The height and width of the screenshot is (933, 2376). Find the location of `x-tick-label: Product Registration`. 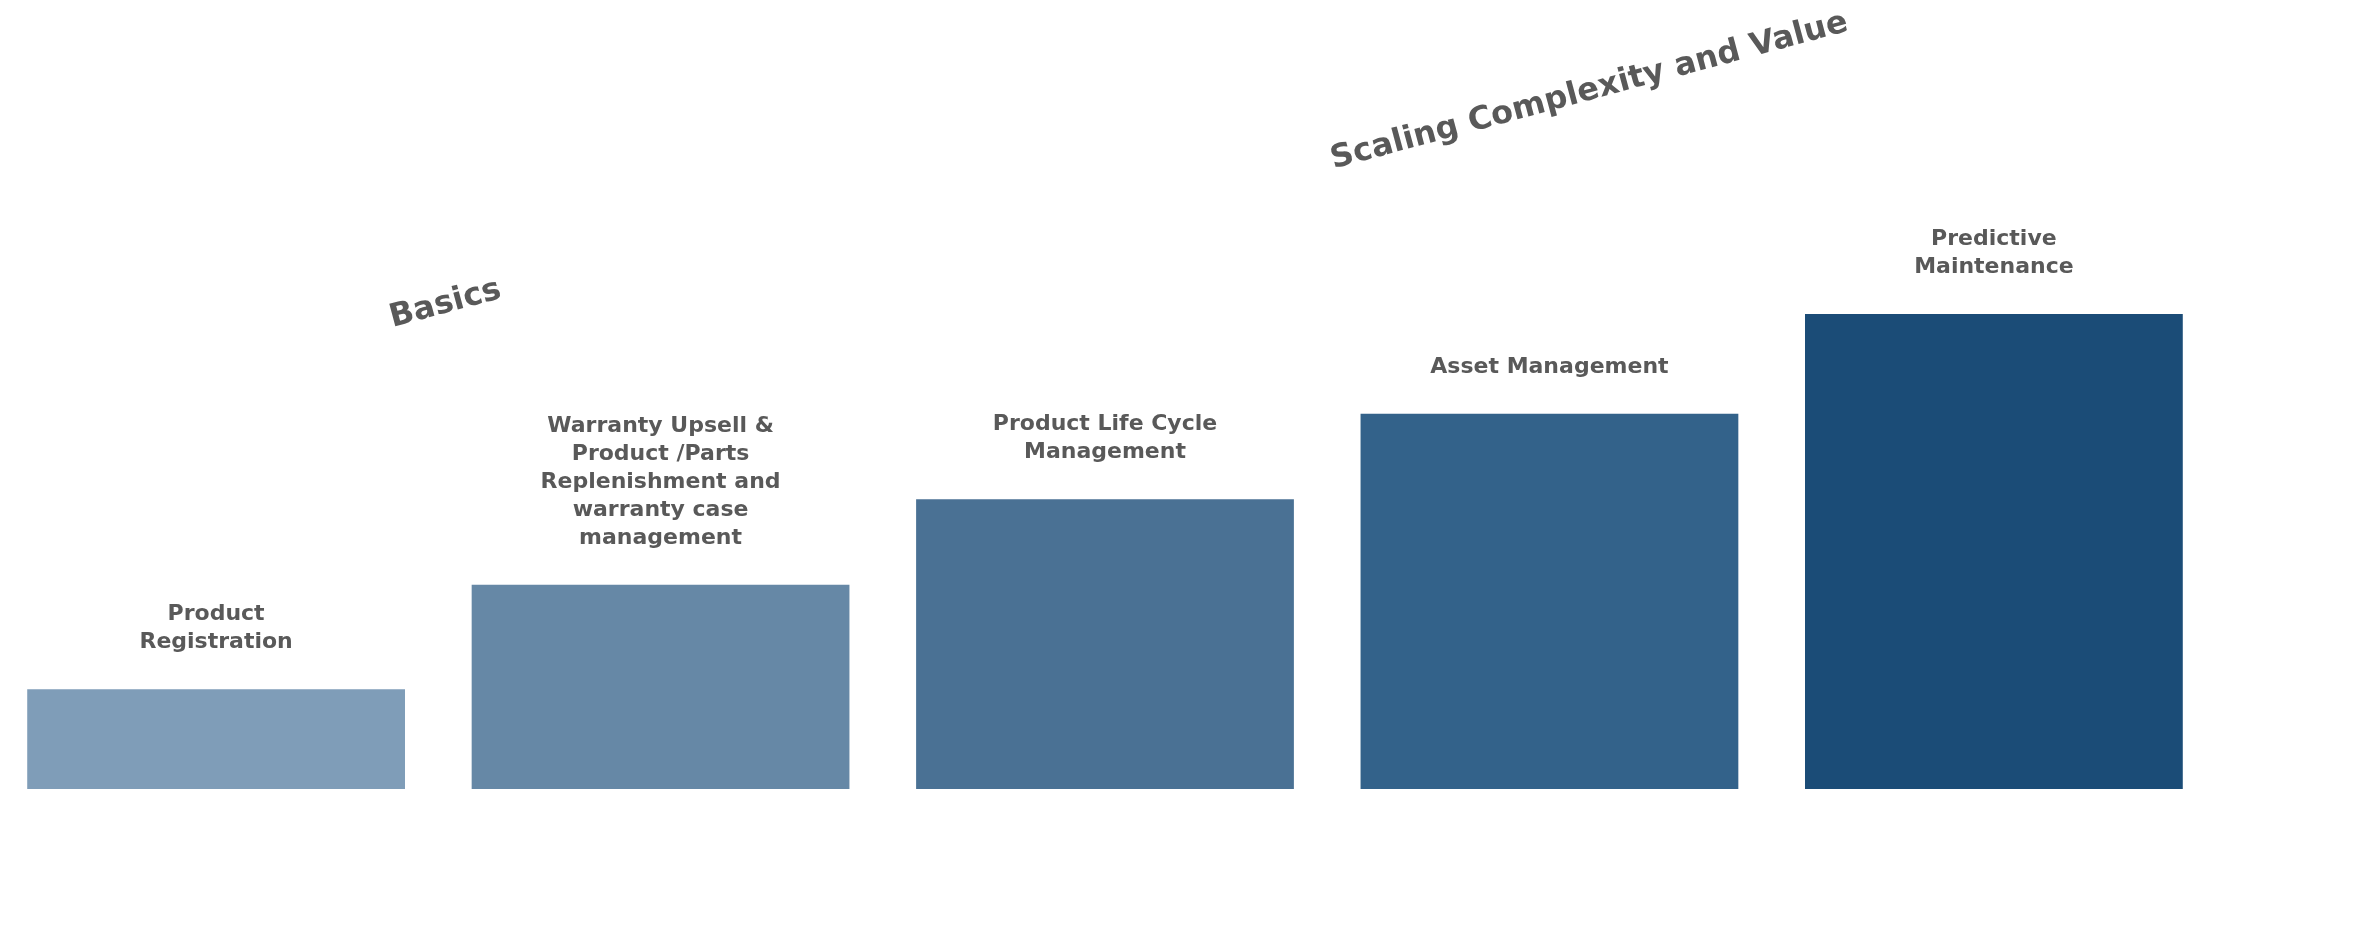

x-tick-label: Product Registration is located at coordinates (216, 627).